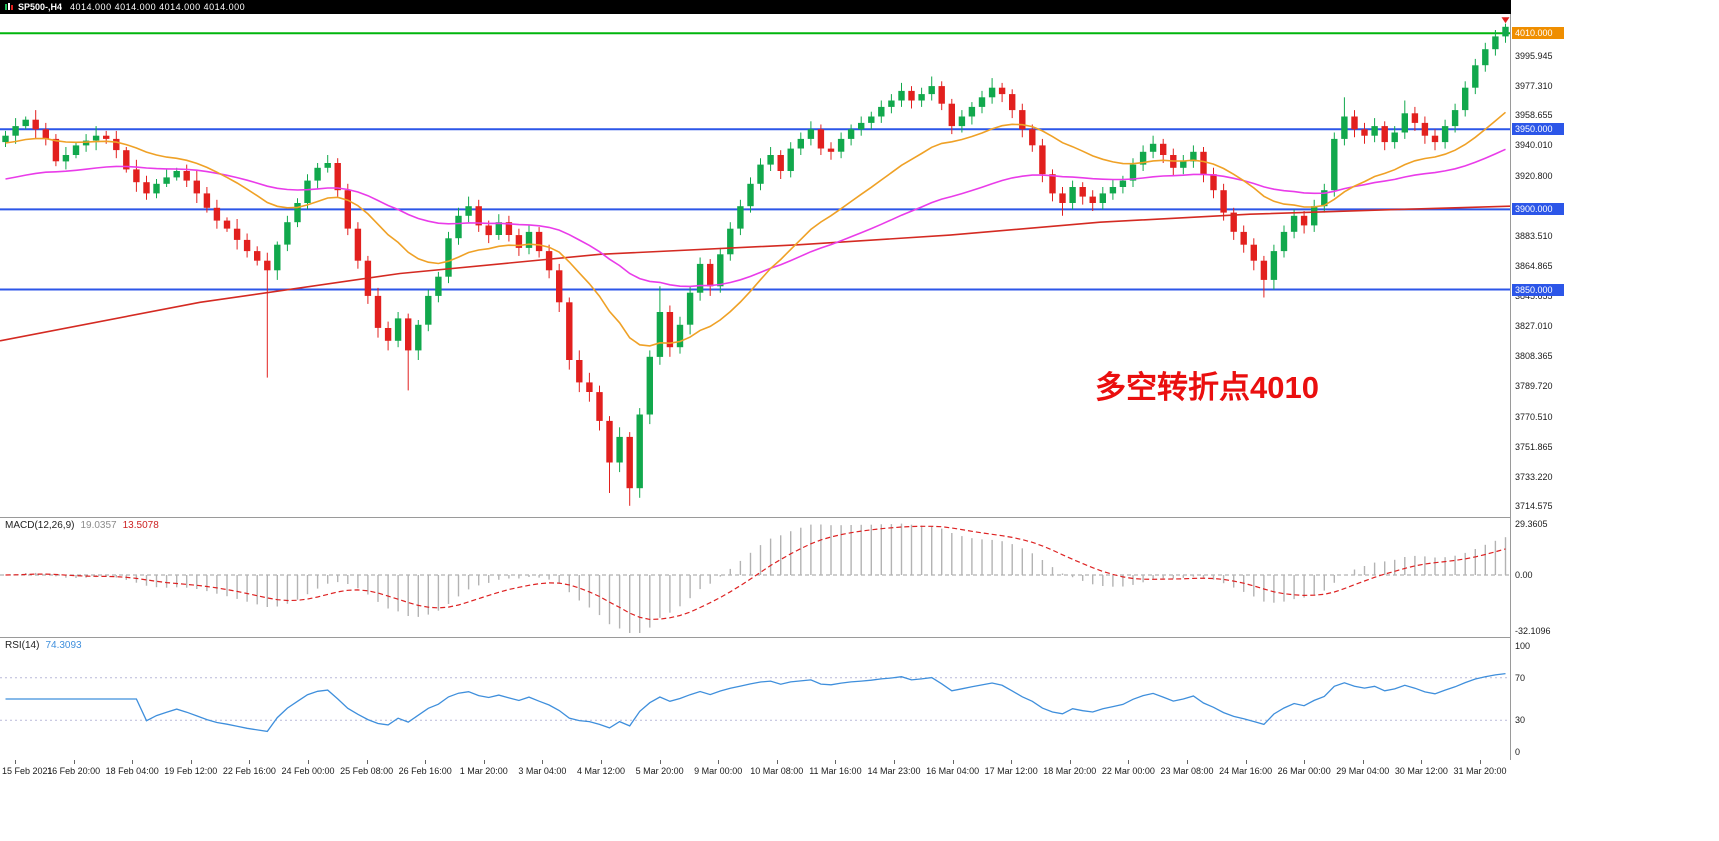 The height and width of the screenshot is (841, 1719). Describe the element at coordinates (1534, 416) in the screenshot. I see `price-axis-label: 3770.510` at that location.